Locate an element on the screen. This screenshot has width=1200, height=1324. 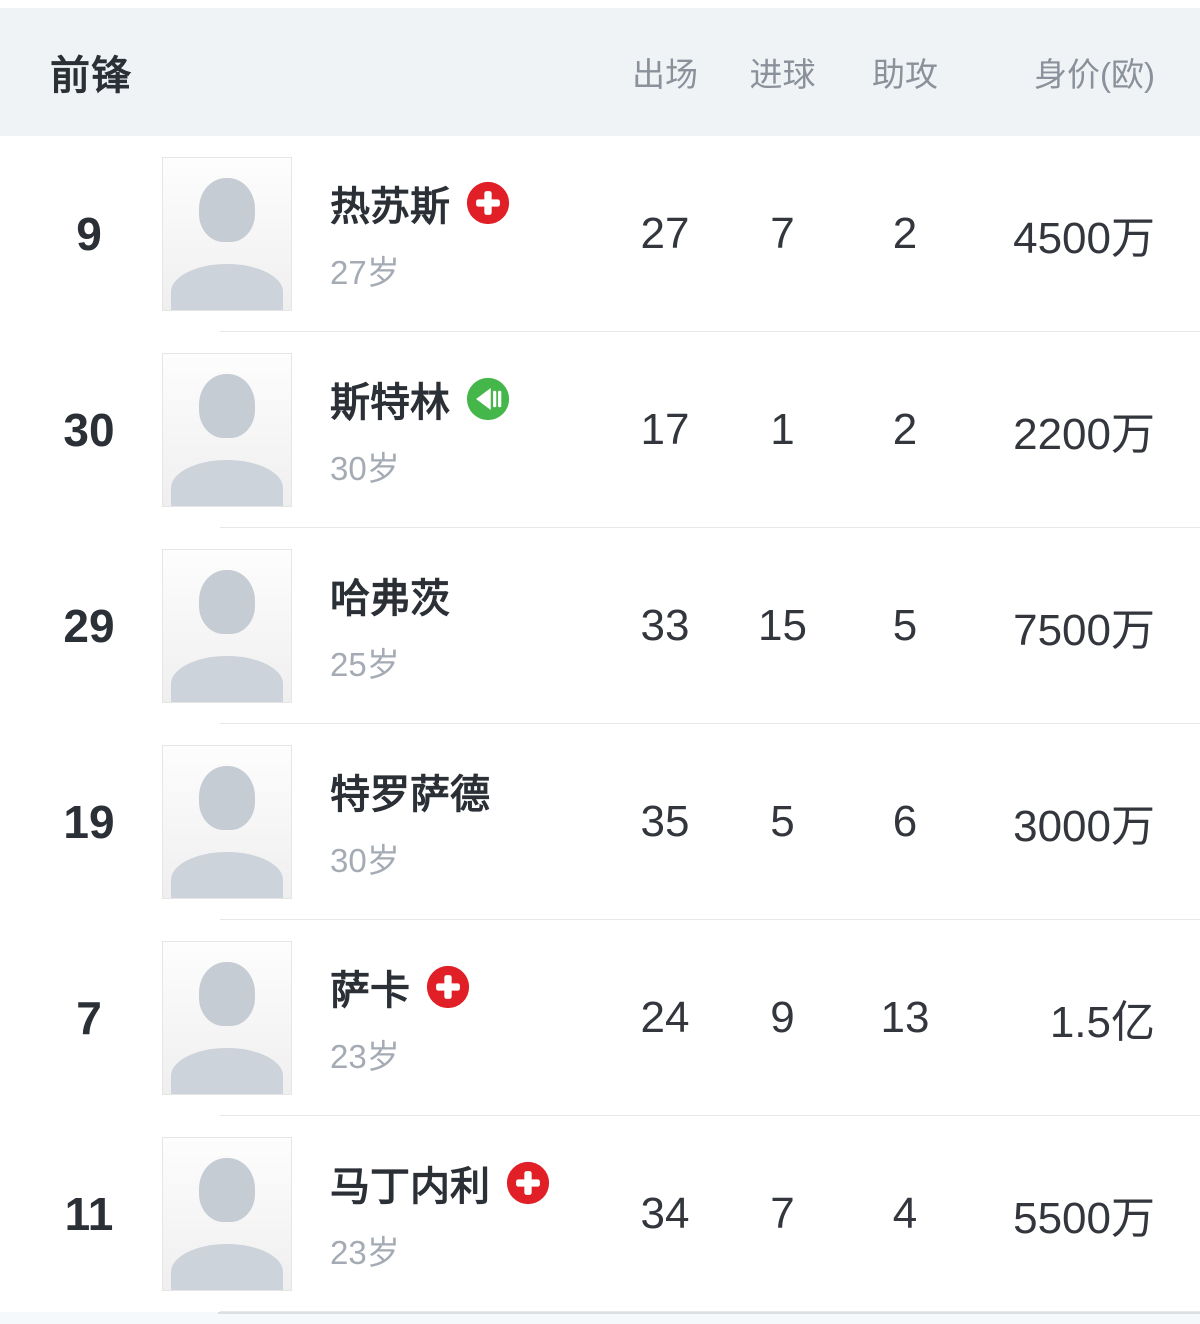
section-header: 前锋 出场 进球 助攻 身价(欧) is located at coordinates (600, 72).